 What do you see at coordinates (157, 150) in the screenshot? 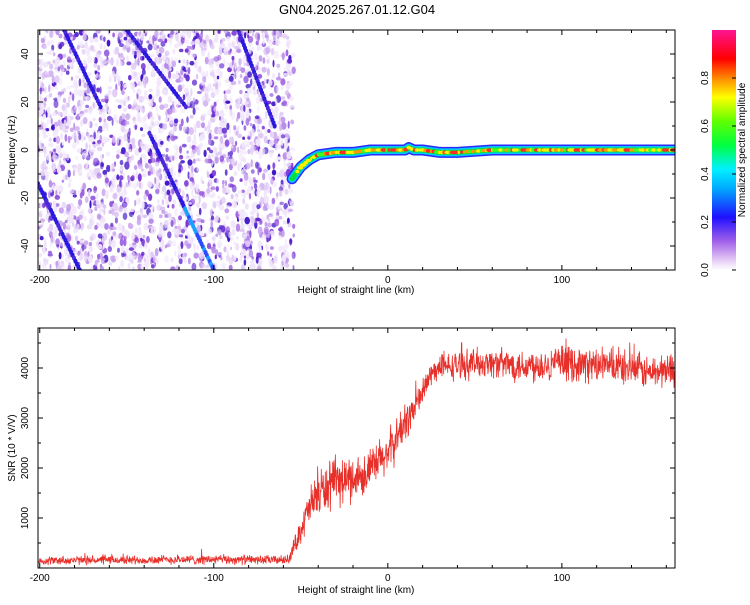
I see `spectrogram-drift-lines` at bounding box center [157, 150].